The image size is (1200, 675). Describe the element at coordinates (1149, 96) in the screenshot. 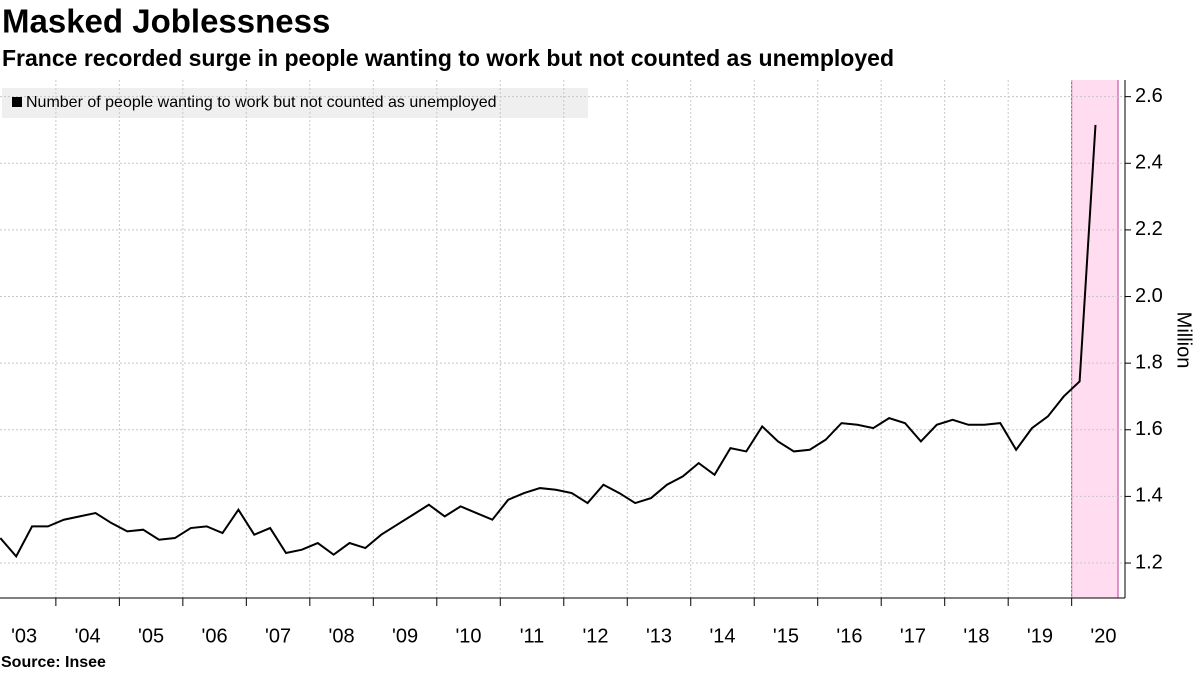

I see `y-tick-label: 2.6` at that location.